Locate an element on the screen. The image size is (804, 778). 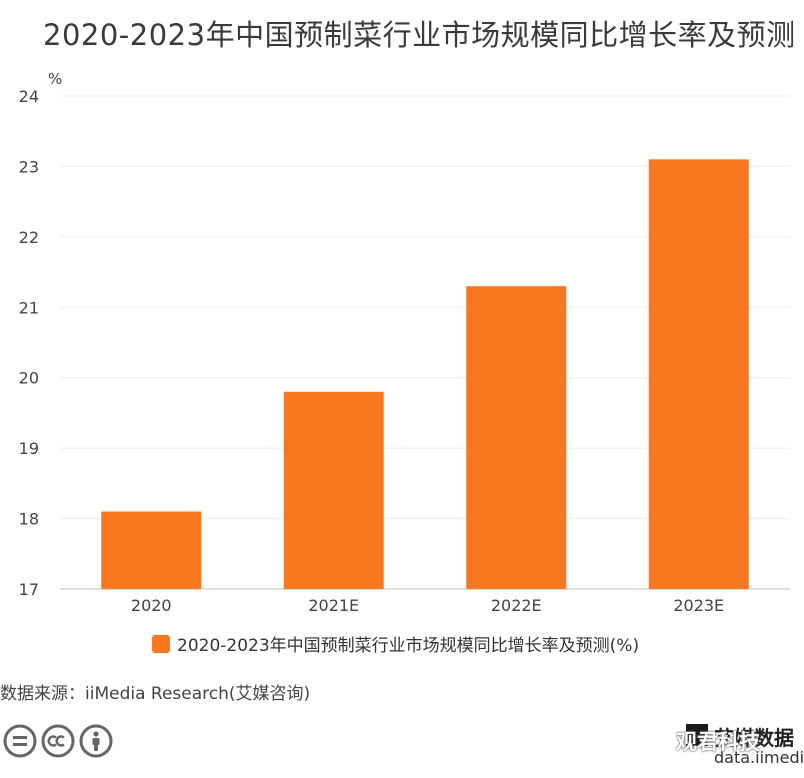
y-tick-label: 19 is located at coordinates (29, 448).